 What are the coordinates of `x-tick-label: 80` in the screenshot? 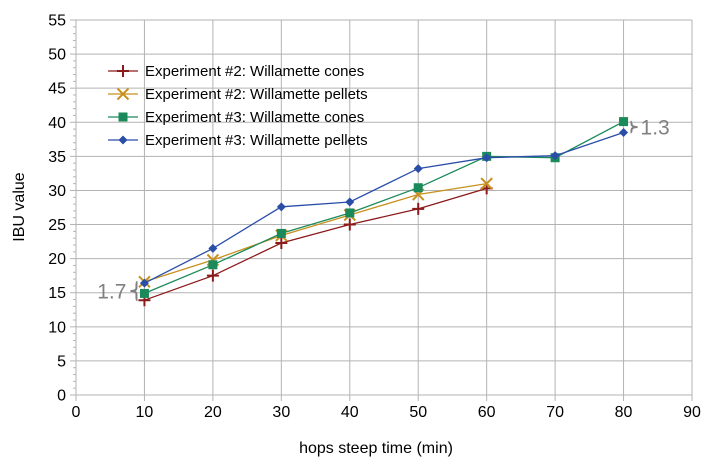 It's located at (624, 412).